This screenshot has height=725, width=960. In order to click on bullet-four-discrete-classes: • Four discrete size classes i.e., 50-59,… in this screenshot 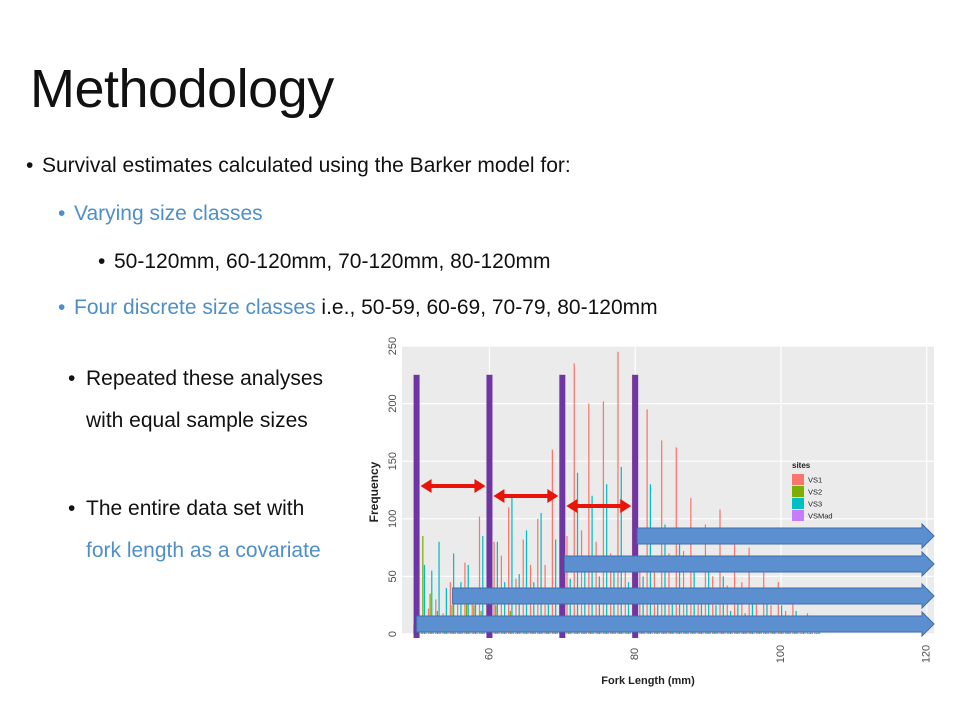, I will do `click(358, 307)`.